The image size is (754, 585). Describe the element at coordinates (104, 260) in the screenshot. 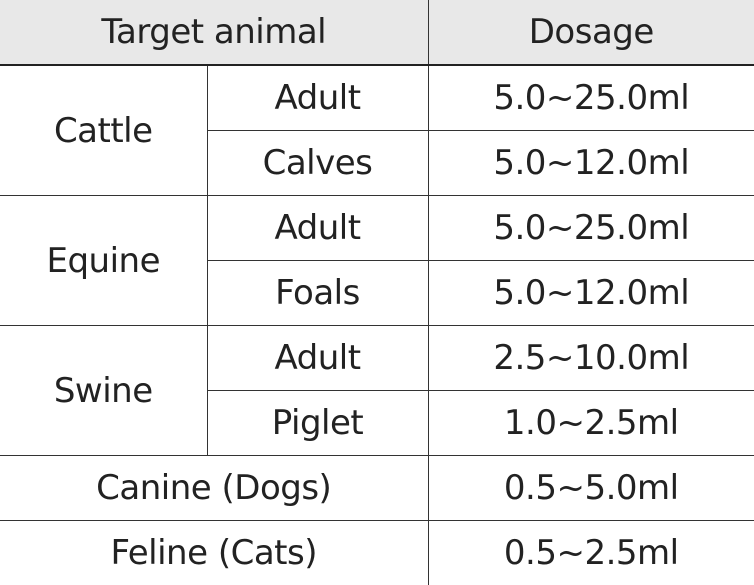

I see `animal-cell: Equine` at that location.